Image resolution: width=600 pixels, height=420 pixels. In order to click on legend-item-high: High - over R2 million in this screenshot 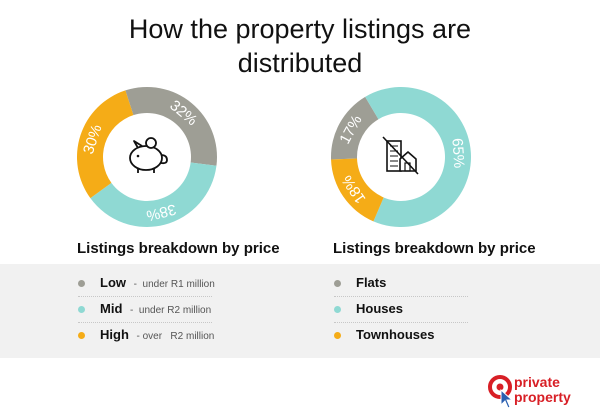, I will do `click(144, 335)`.